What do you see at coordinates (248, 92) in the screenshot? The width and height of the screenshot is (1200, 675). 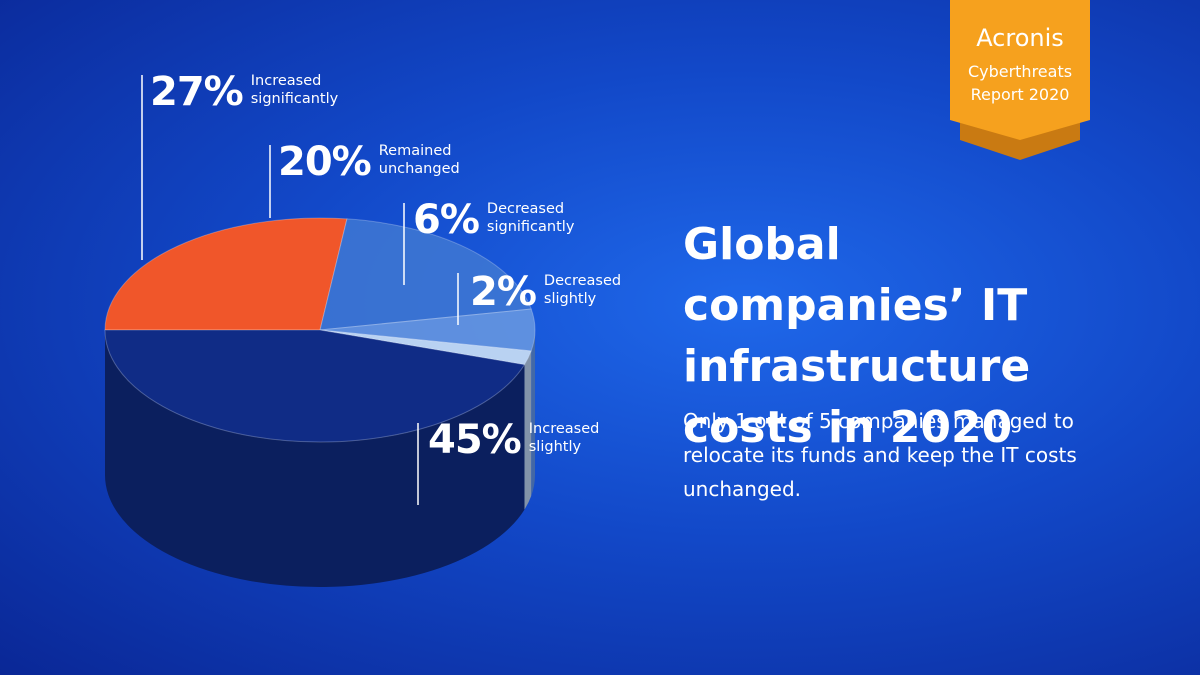 I see `data-label: 27% Increased significantly` at bounding box center [248, 92].